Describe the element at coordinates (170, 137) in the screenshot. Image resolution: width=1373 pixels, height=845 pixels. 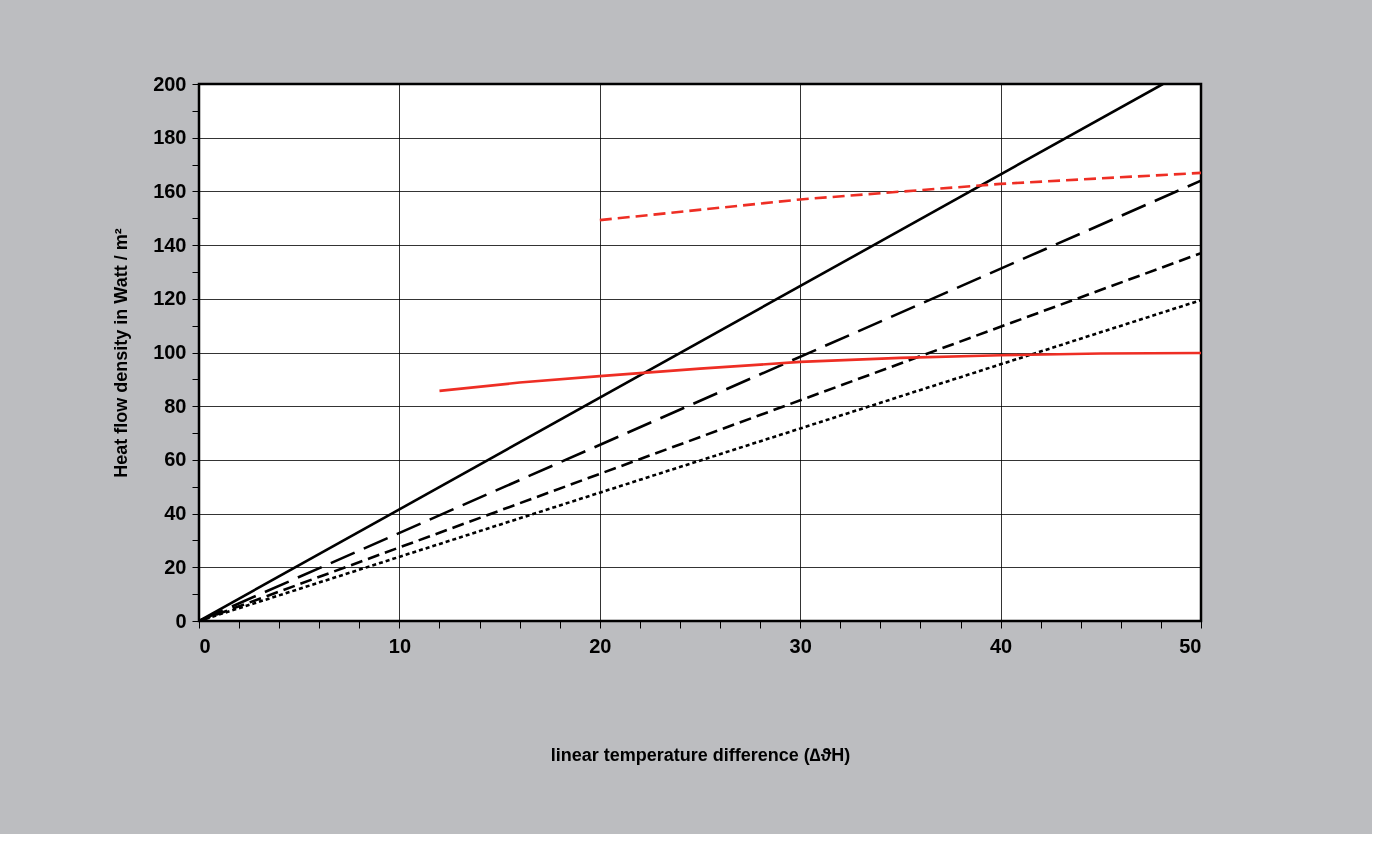
I see `y-tick-label: 180` at that location.